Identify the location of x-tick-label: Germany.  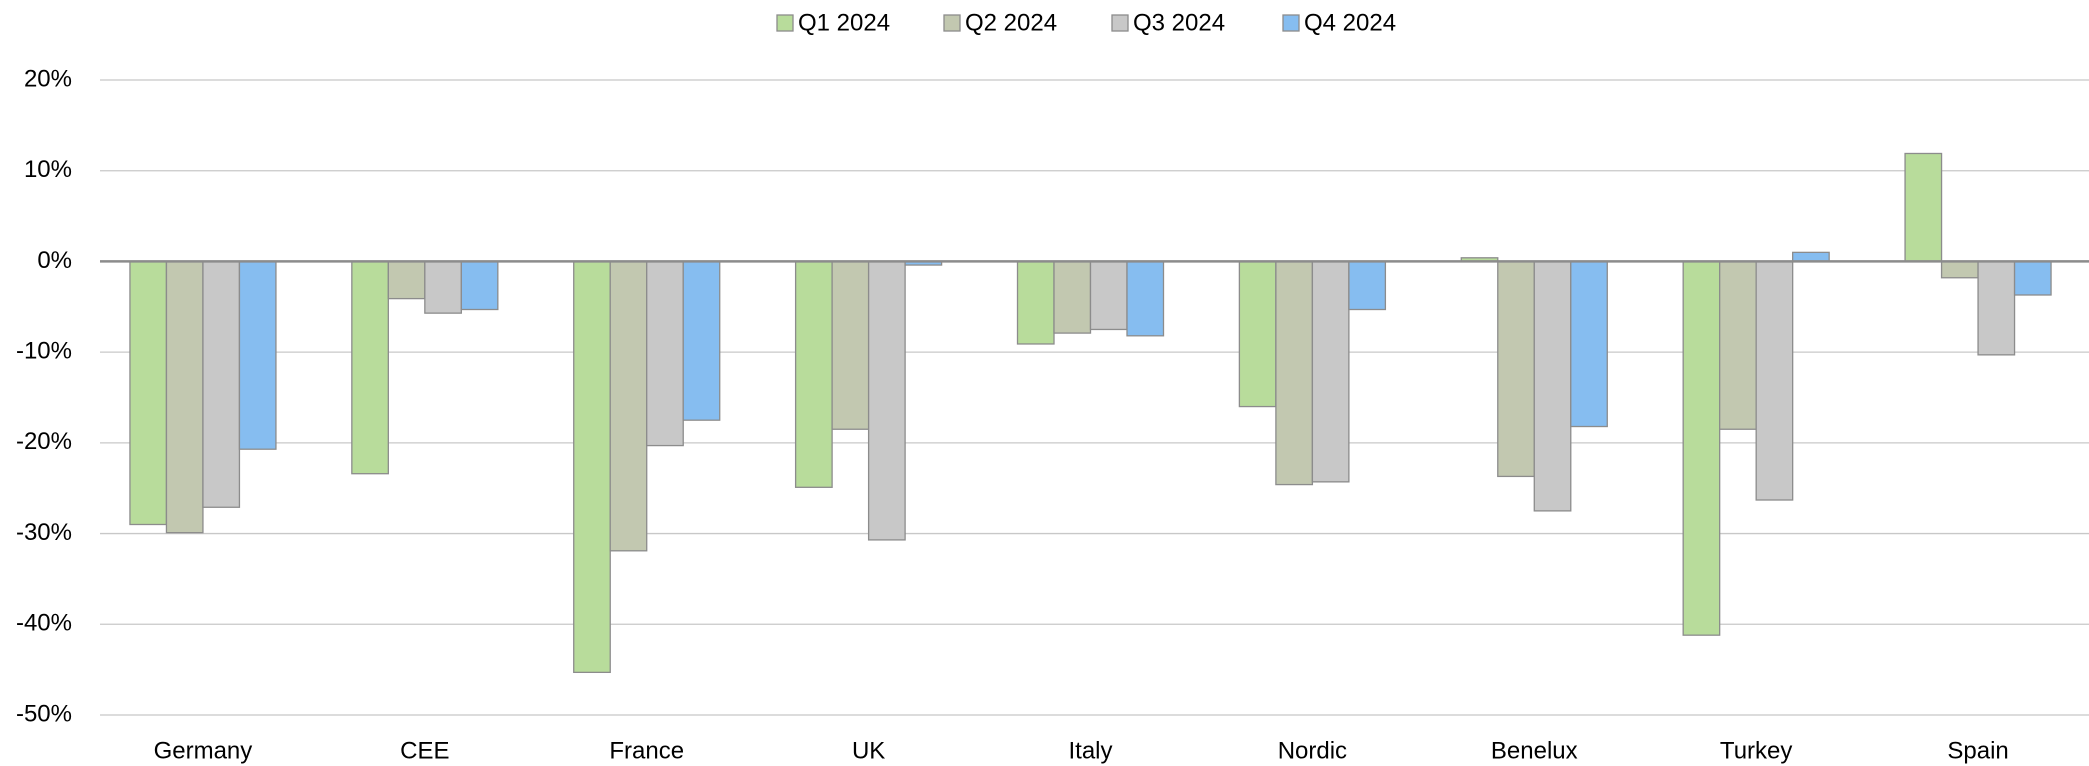
(203, 750).